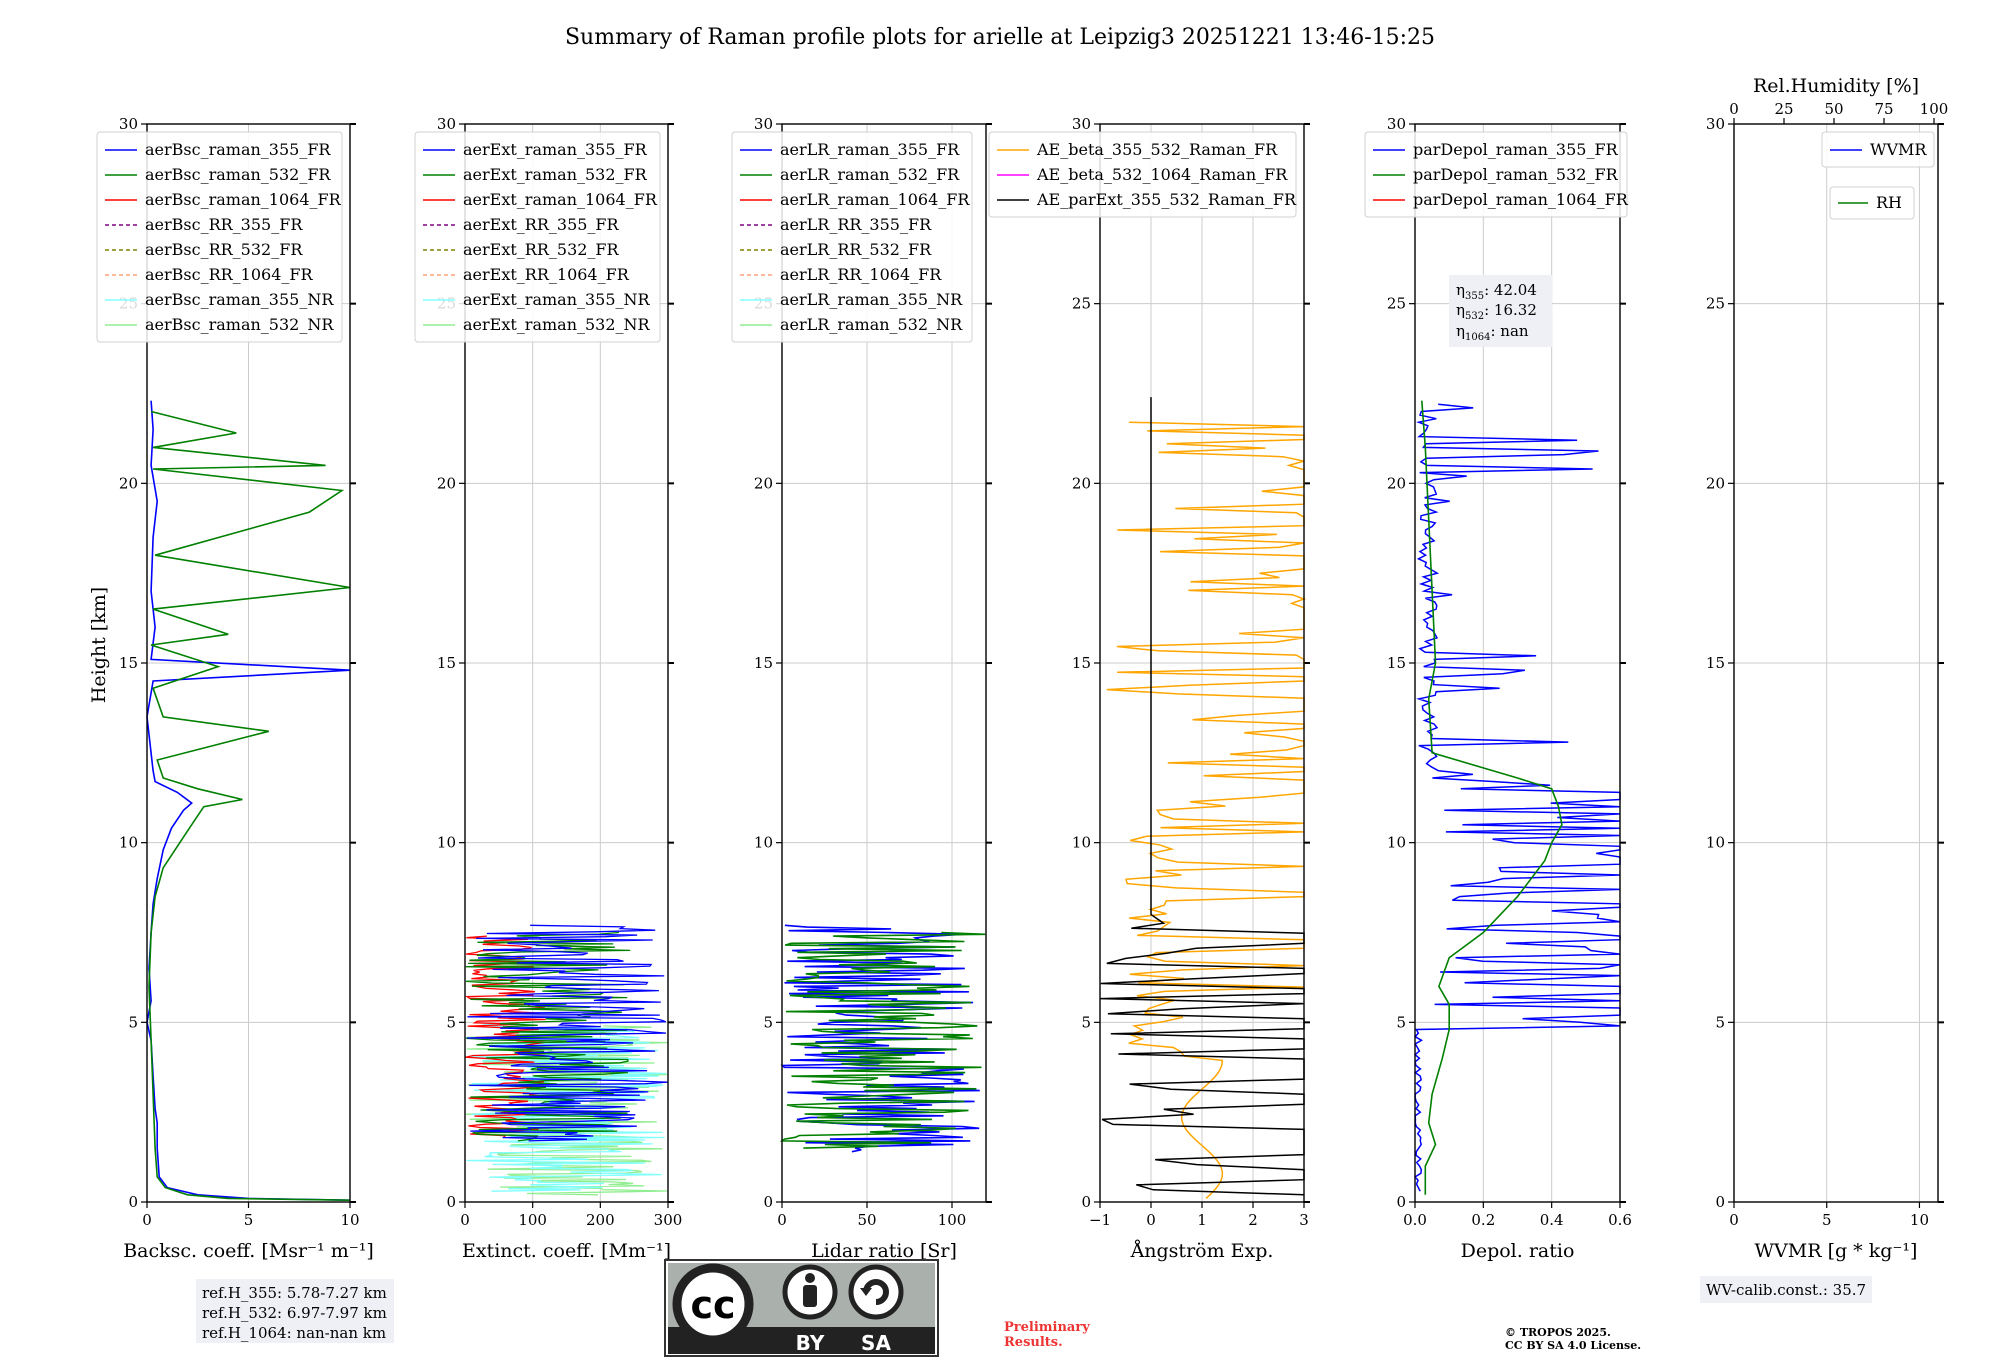 The width and height of the screenshot is (2000, 1360). Describe the element at coordinates (870, 174) in the screenshot. I see `legend-label: aerLR_raman_532_FR` at that location.